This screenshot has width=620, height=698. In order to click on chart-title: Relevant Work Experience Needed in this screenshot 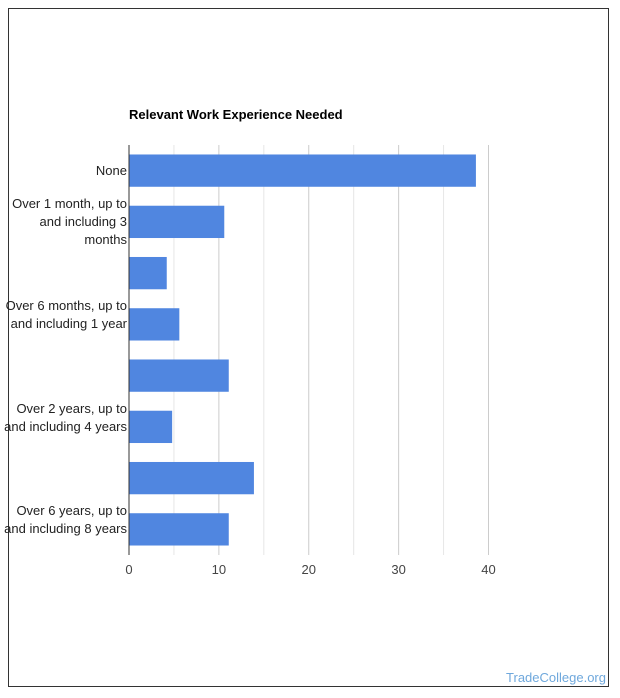, I will do `click(236, 114)`.